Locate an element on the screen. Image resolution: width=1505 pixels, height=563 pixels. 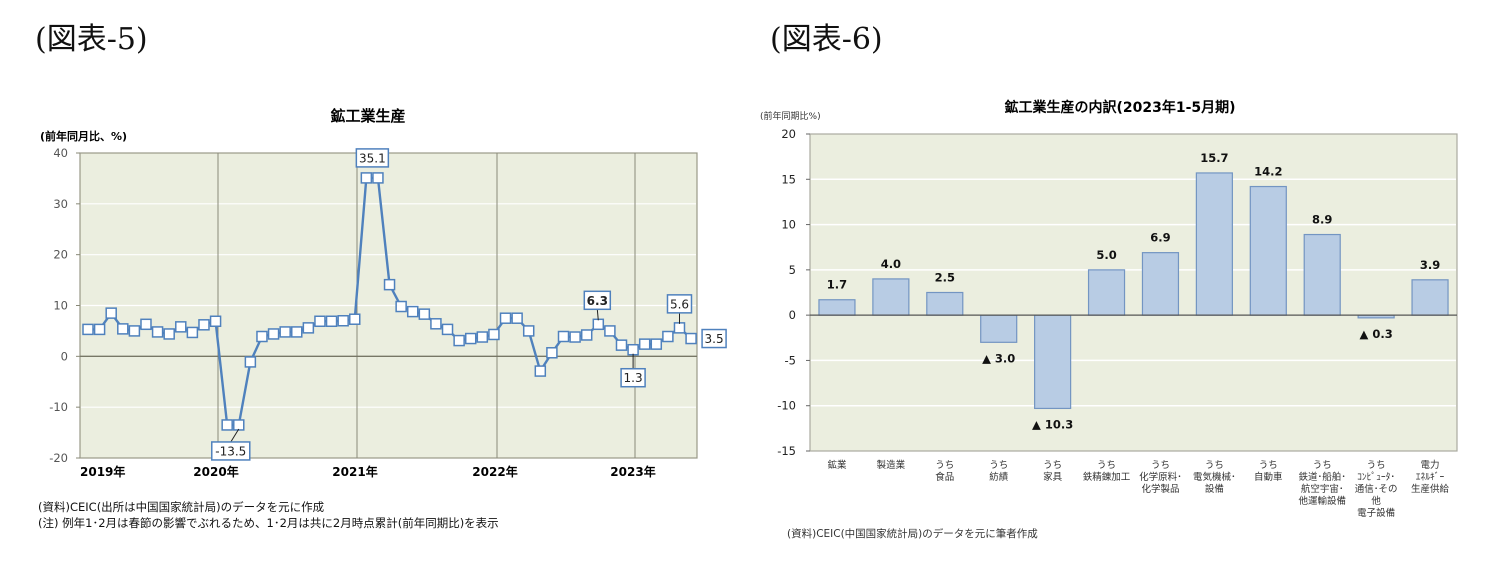
bar-value-label: 5.0 is located at coordinates (1106, 255).